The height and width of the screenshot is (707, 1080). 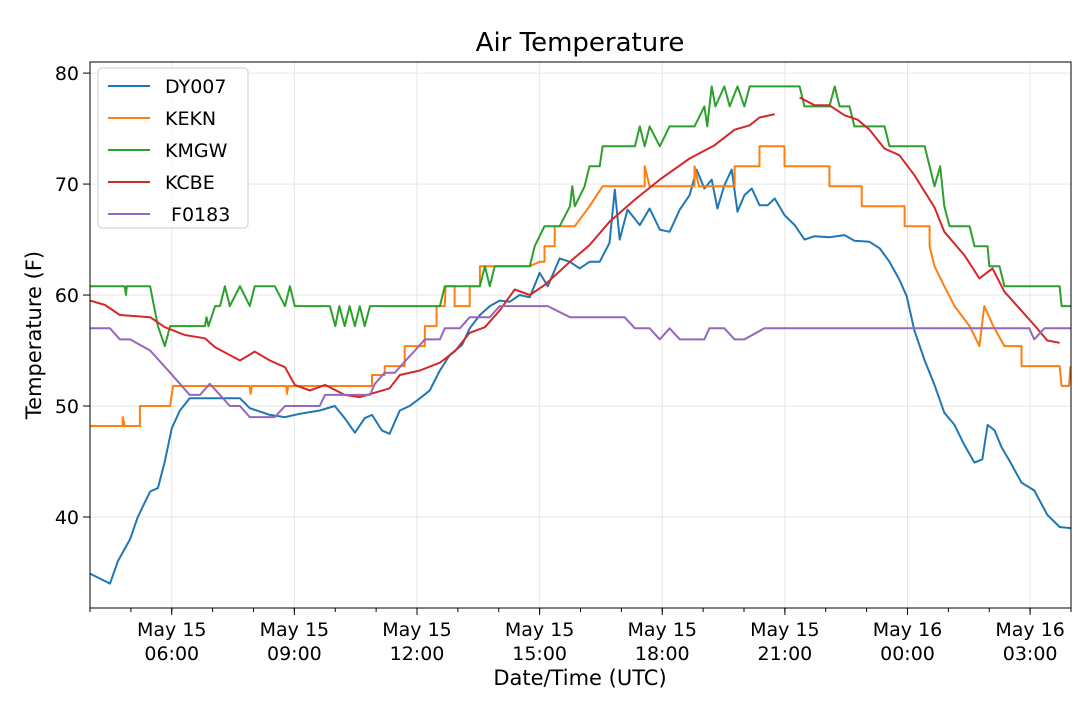 I want to click on x-tick-label-time: 09:00, so click(x=294, y=654).